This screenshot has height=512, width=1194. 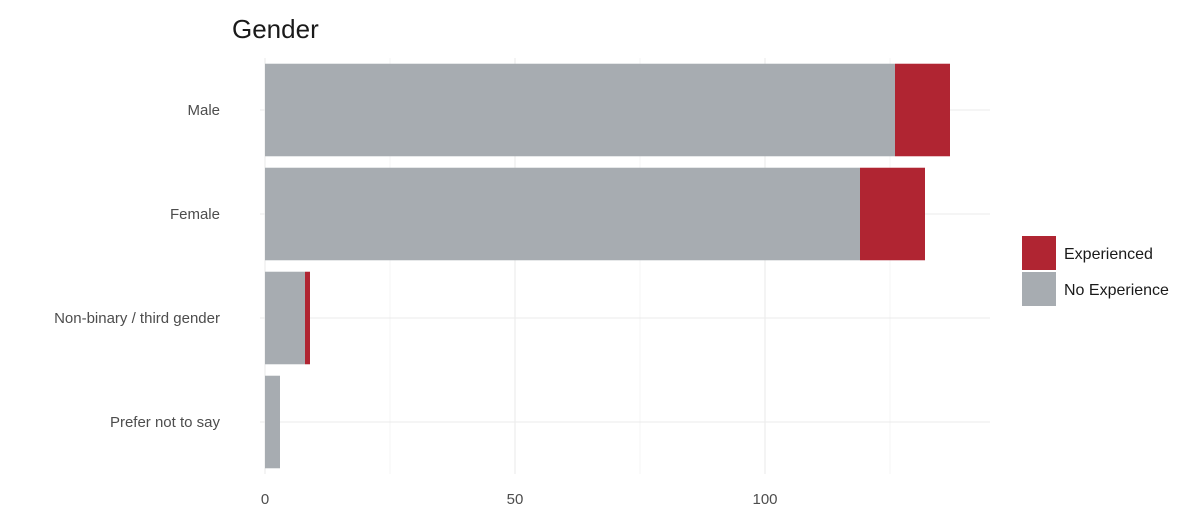 What do you see at coordinates (515, 499) in the screenshot?
I see `x-tick-label: 50` at bounding box center [515, 499].